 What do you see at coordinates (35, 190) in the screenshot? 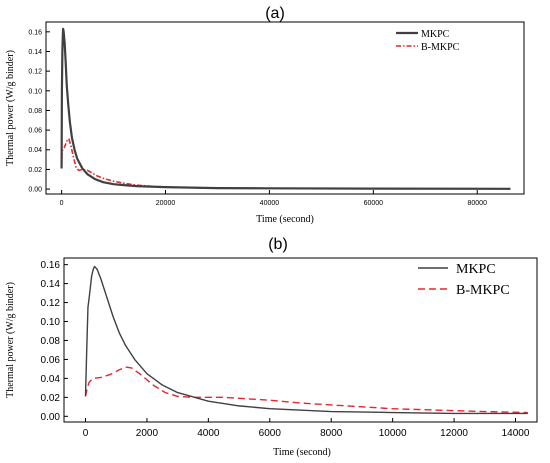
I see `panel-a-y-tick-label: 0.00` at bounding box center [35, 190].